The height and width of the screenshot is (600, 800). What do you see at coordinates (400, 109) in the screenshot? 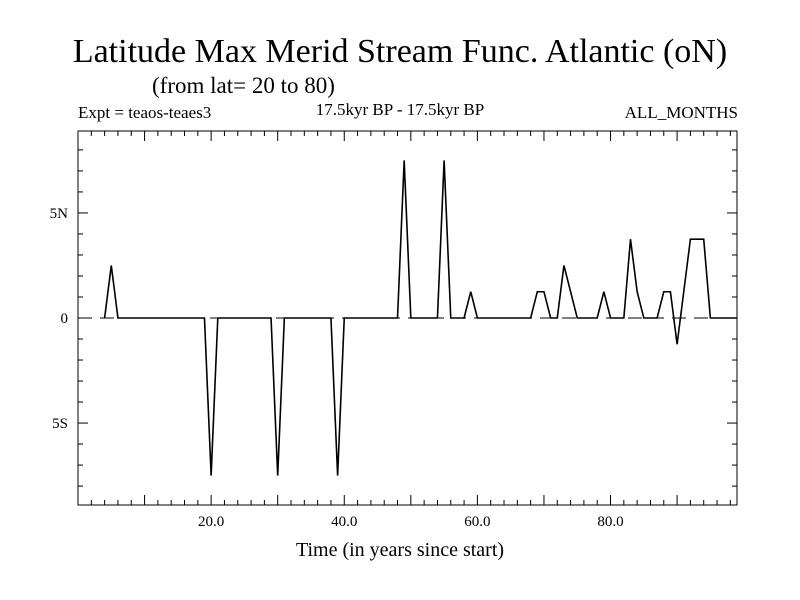
I see `period-label: 17.5kyr BP - 17.5kyr BP` at bounding box center [400, 109].